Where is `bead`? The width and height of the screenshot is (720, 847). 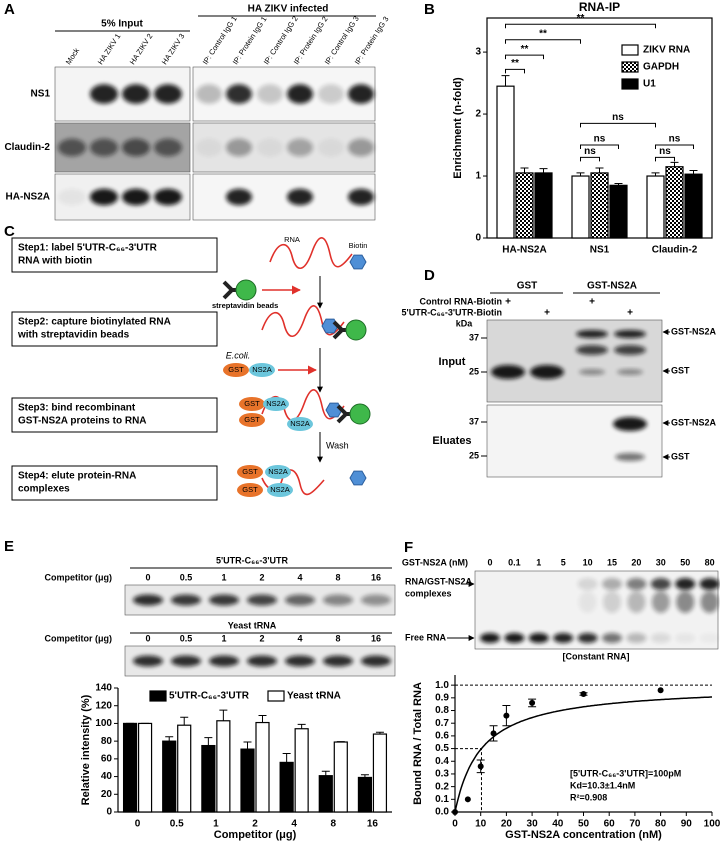 bead is located at coordinates (246, 290).